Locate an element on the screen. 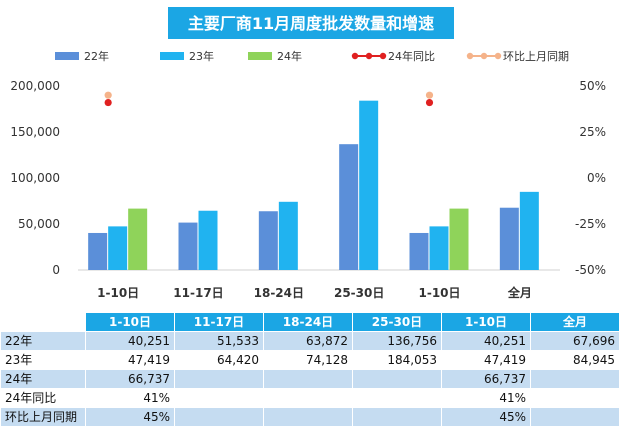 The height and width of the screenshot is (429, 620). y-tick-label: 150,000 is located at coordinates (35, 132).